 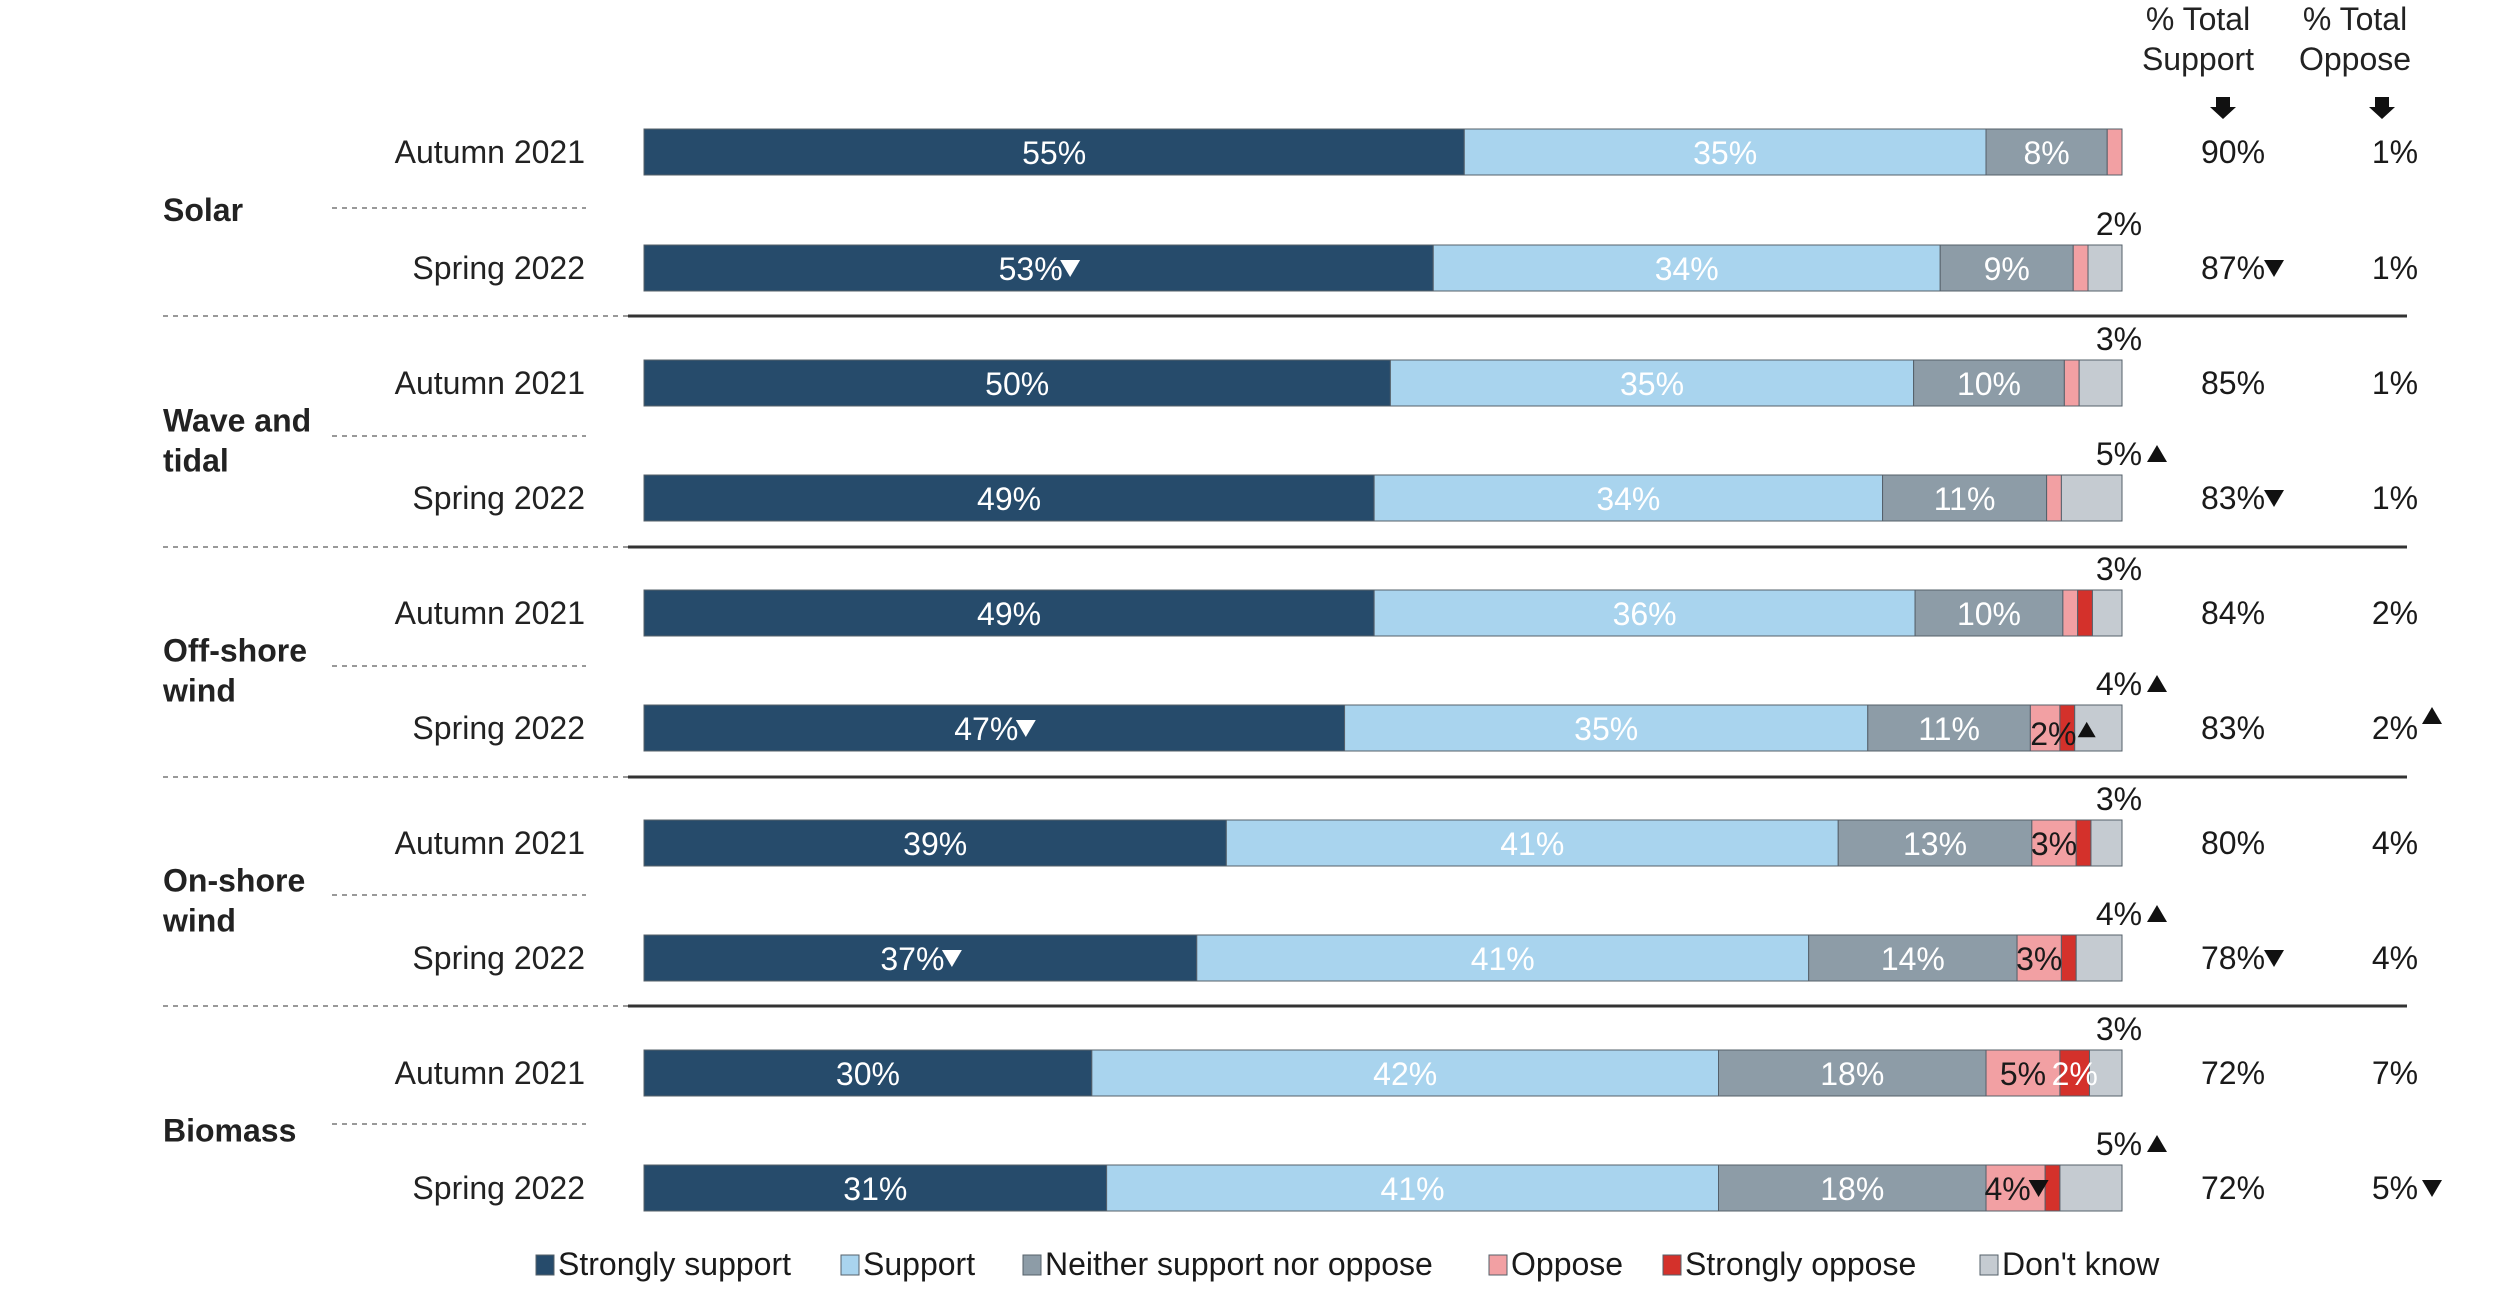 What do you see at coordinates (234, 671) in the screenshot?
I see `group-label: Off-shore wind` at bounding box center [234, 671].